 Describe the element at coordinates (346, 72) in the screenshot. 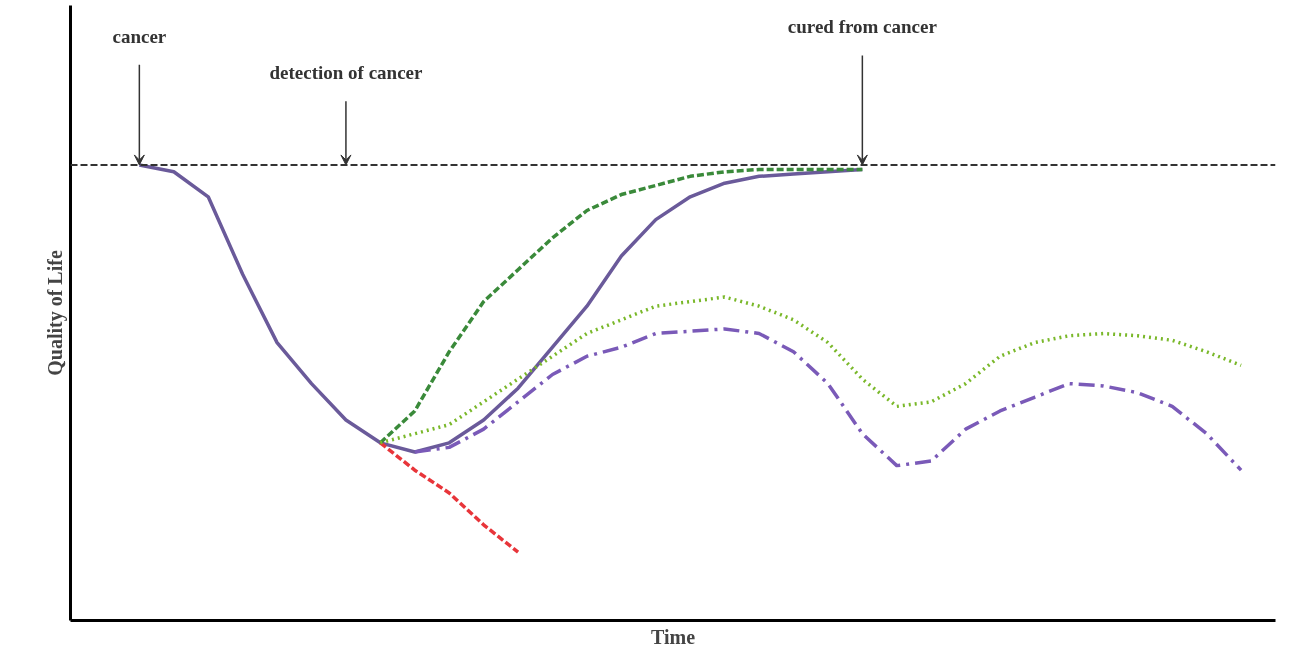

I see `text: detection of cancer` at that location.